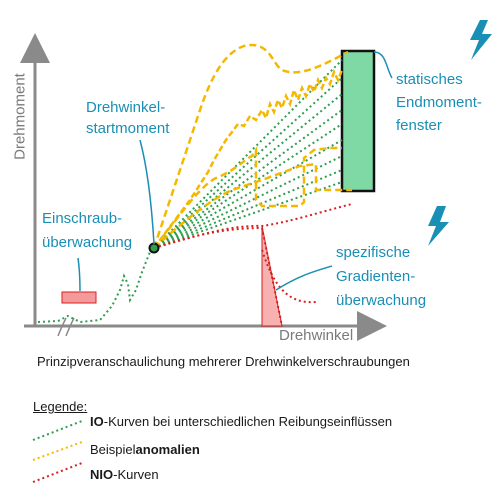  I want to click on x-axis-label: Drehwinkel, so click(316, 335).